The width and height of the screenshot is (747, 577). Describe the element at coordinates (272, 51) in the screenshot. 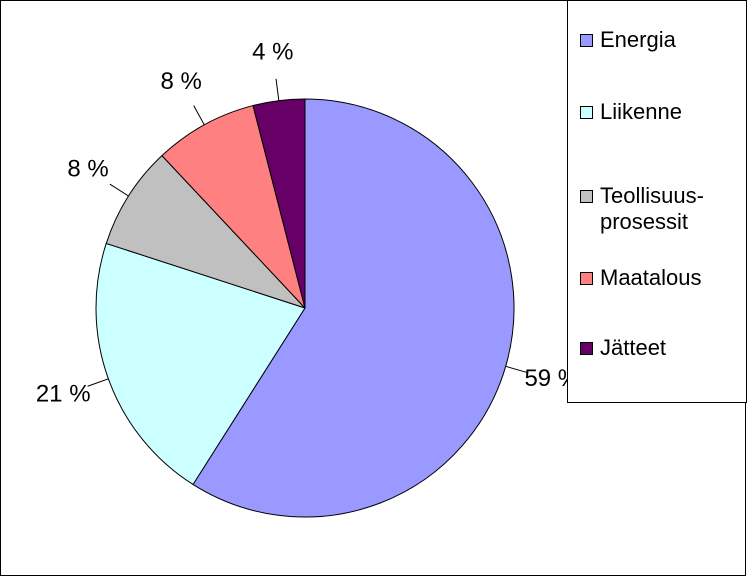

I see `data-label: 4 %` at that location.